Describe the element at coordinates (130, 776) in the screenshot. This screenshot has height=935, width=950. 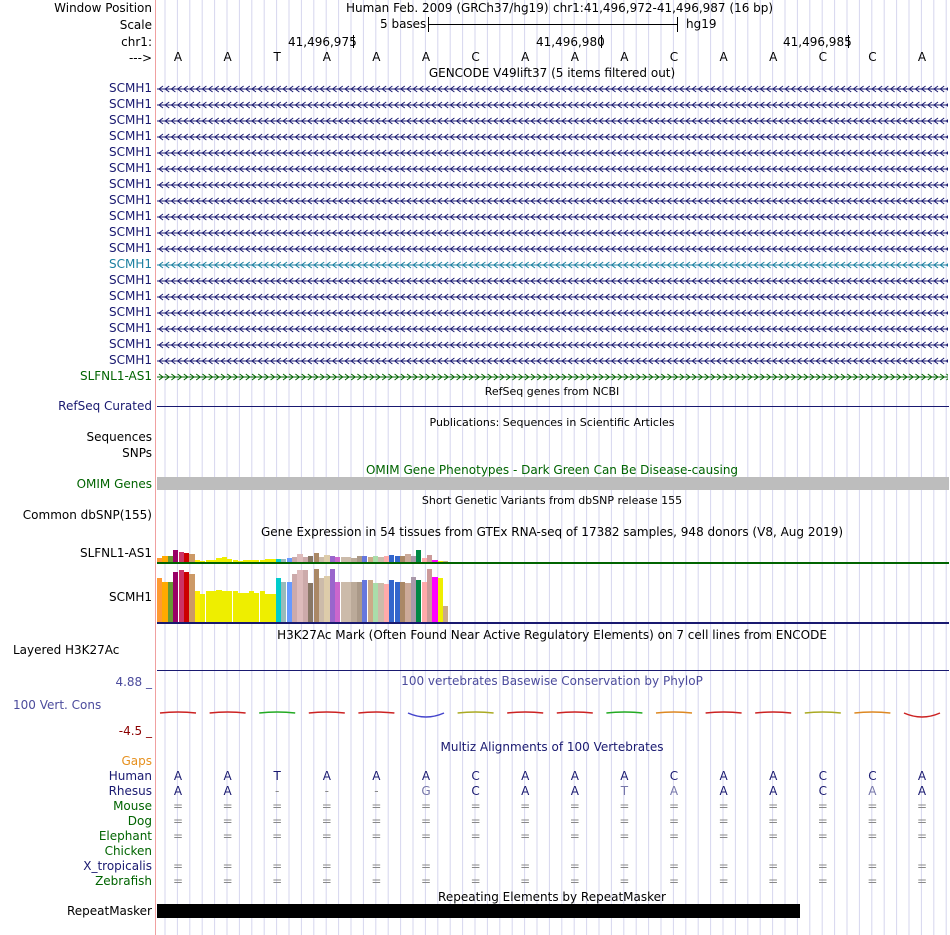
I see `multiz-species-label: Human` at that location.